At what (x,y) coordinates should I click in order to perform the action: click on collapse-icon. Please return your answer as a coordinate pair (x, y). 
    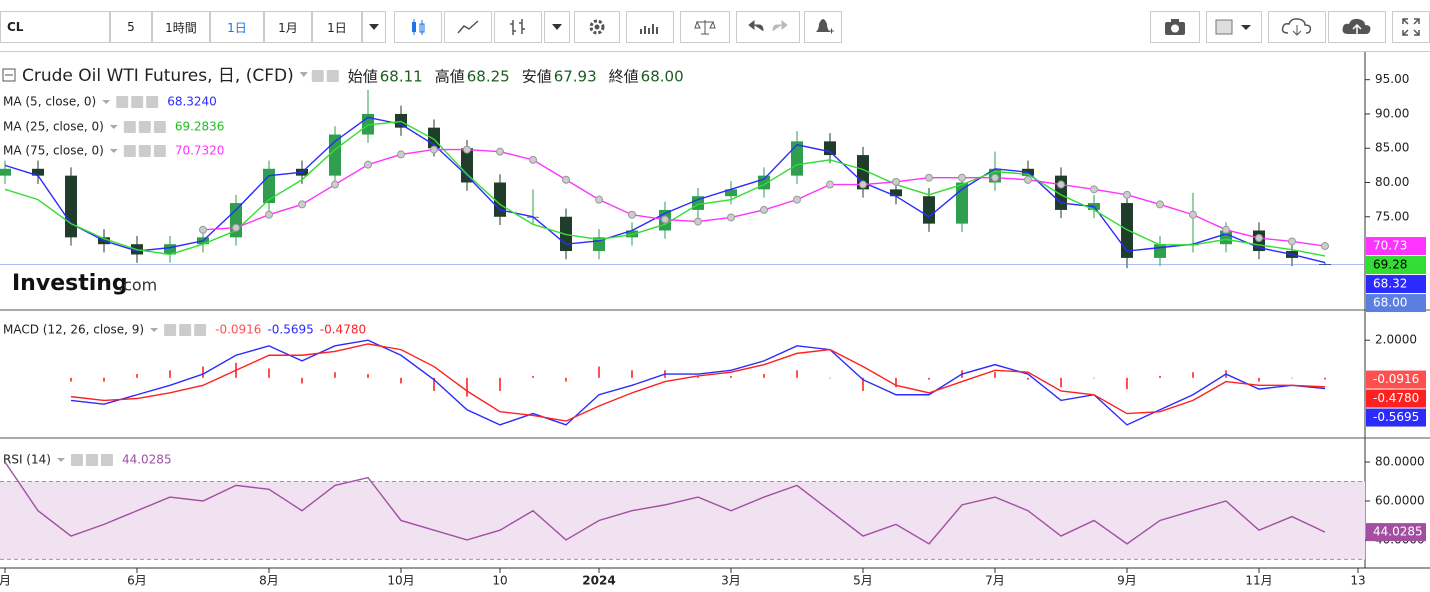
    Looking at the image, I should click on (9, 75).